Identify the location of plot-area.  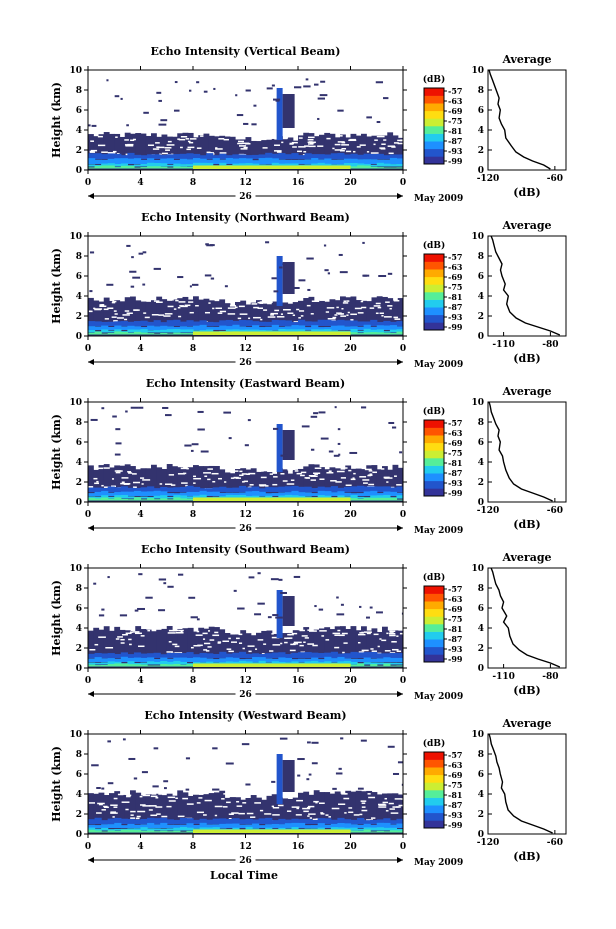
(245, 620).